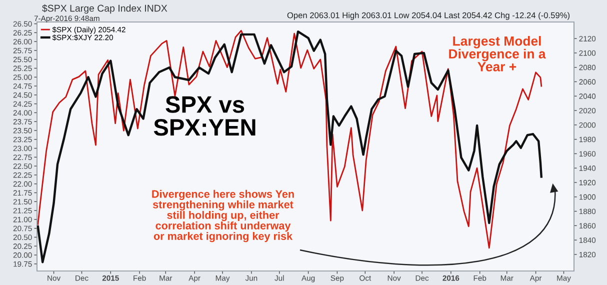  What do you see at coordinates (205, 116) in the screenshot?
I see `annotation: SPX vs SPX:YEN` at bounding box center [205, 116].